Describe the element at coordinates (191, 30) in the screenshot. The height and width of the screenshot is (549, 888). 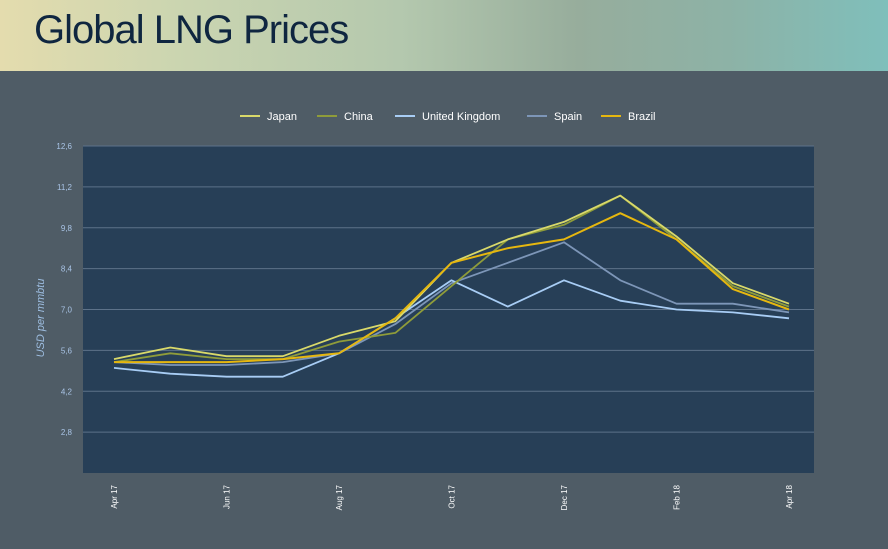
I see `page-title: Global LNG Prices` at that location.